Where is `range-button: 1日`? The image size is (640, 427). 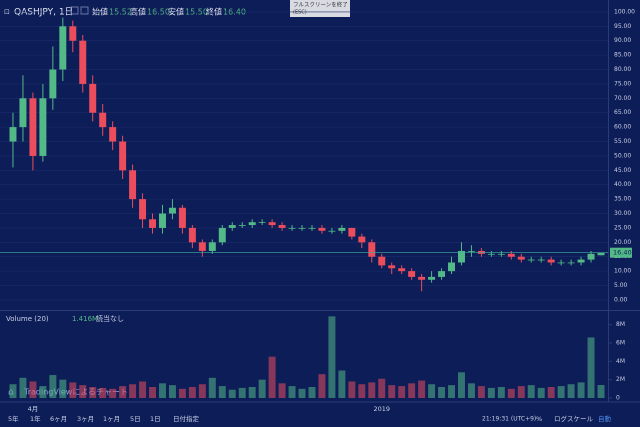
range-button: 1日 is located at coordinates (155, 419).